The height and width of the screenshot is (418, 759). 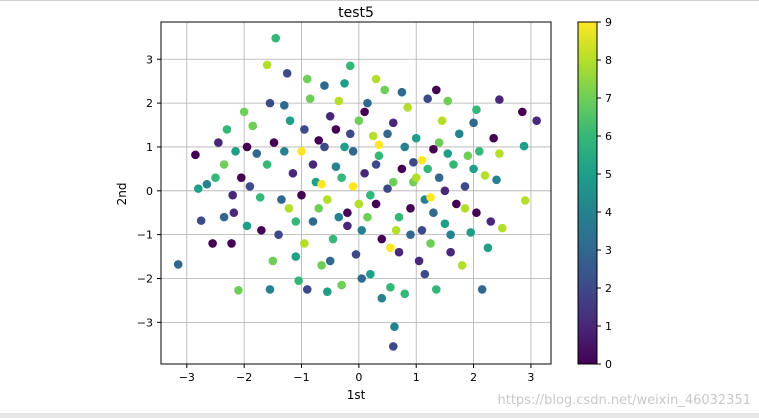 What do you see at coordinates (608, 60) in the screenshot?
I see `colorbar-tick-label: 8` at bounding box center [608, 60].